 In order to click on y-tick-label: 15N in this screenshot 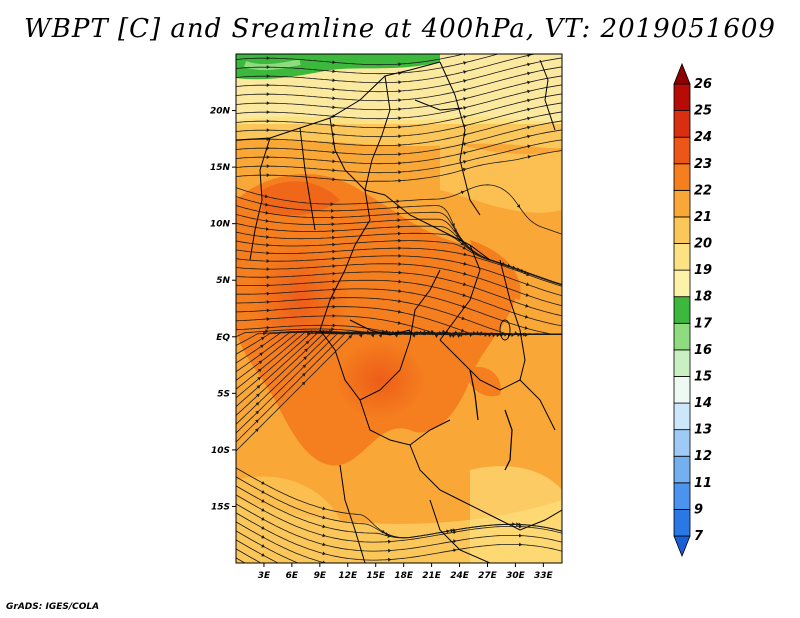, I will do `click(220, 168)`.